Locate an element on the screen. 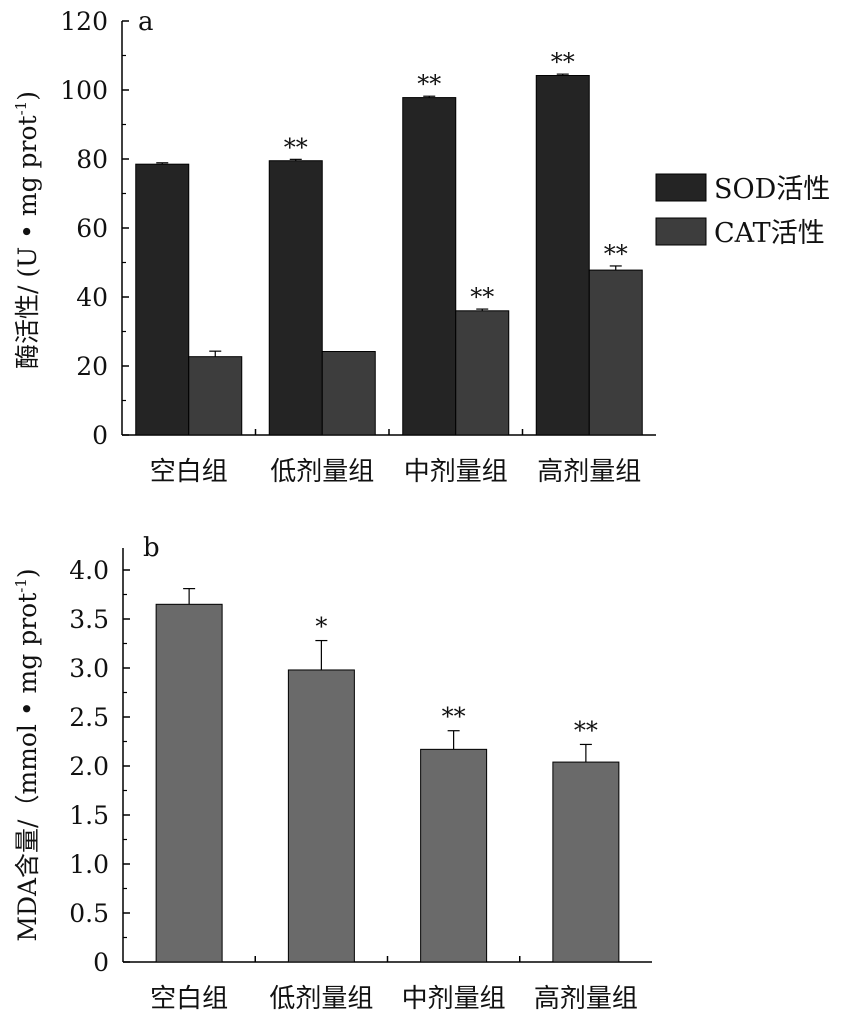 The width and height of the screenshot is (846, 1017). panel-b-y-tick-label: 0.5 is located at coordinates (89, 913).